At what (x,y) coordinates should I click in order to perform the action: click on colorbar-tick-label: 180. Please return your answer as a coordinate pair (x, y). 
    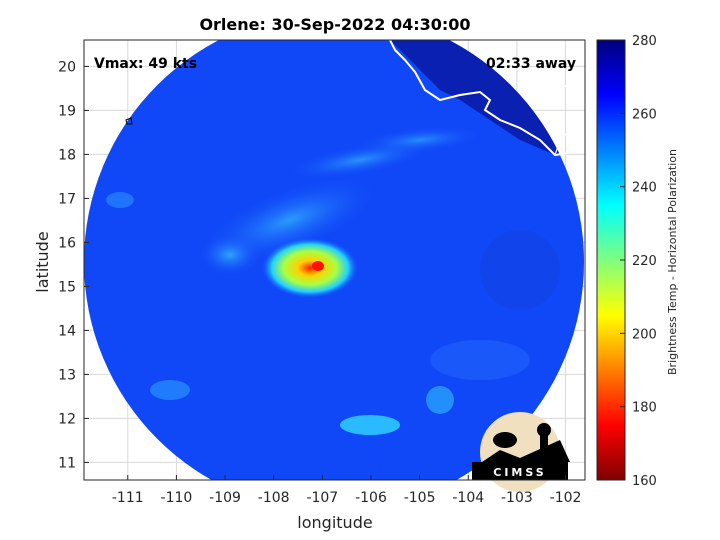
    Looking at the image, I should click on (644, 408).